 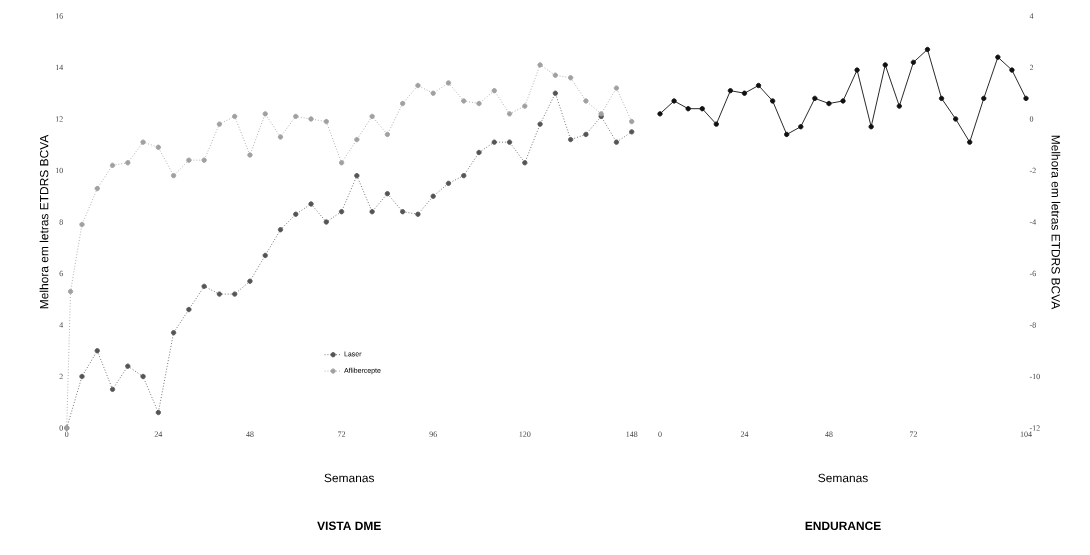 What do you see at coordinates (349, 525) in the screenshot?
I see `text: VISTA DME` at bounding box center [349, 525].